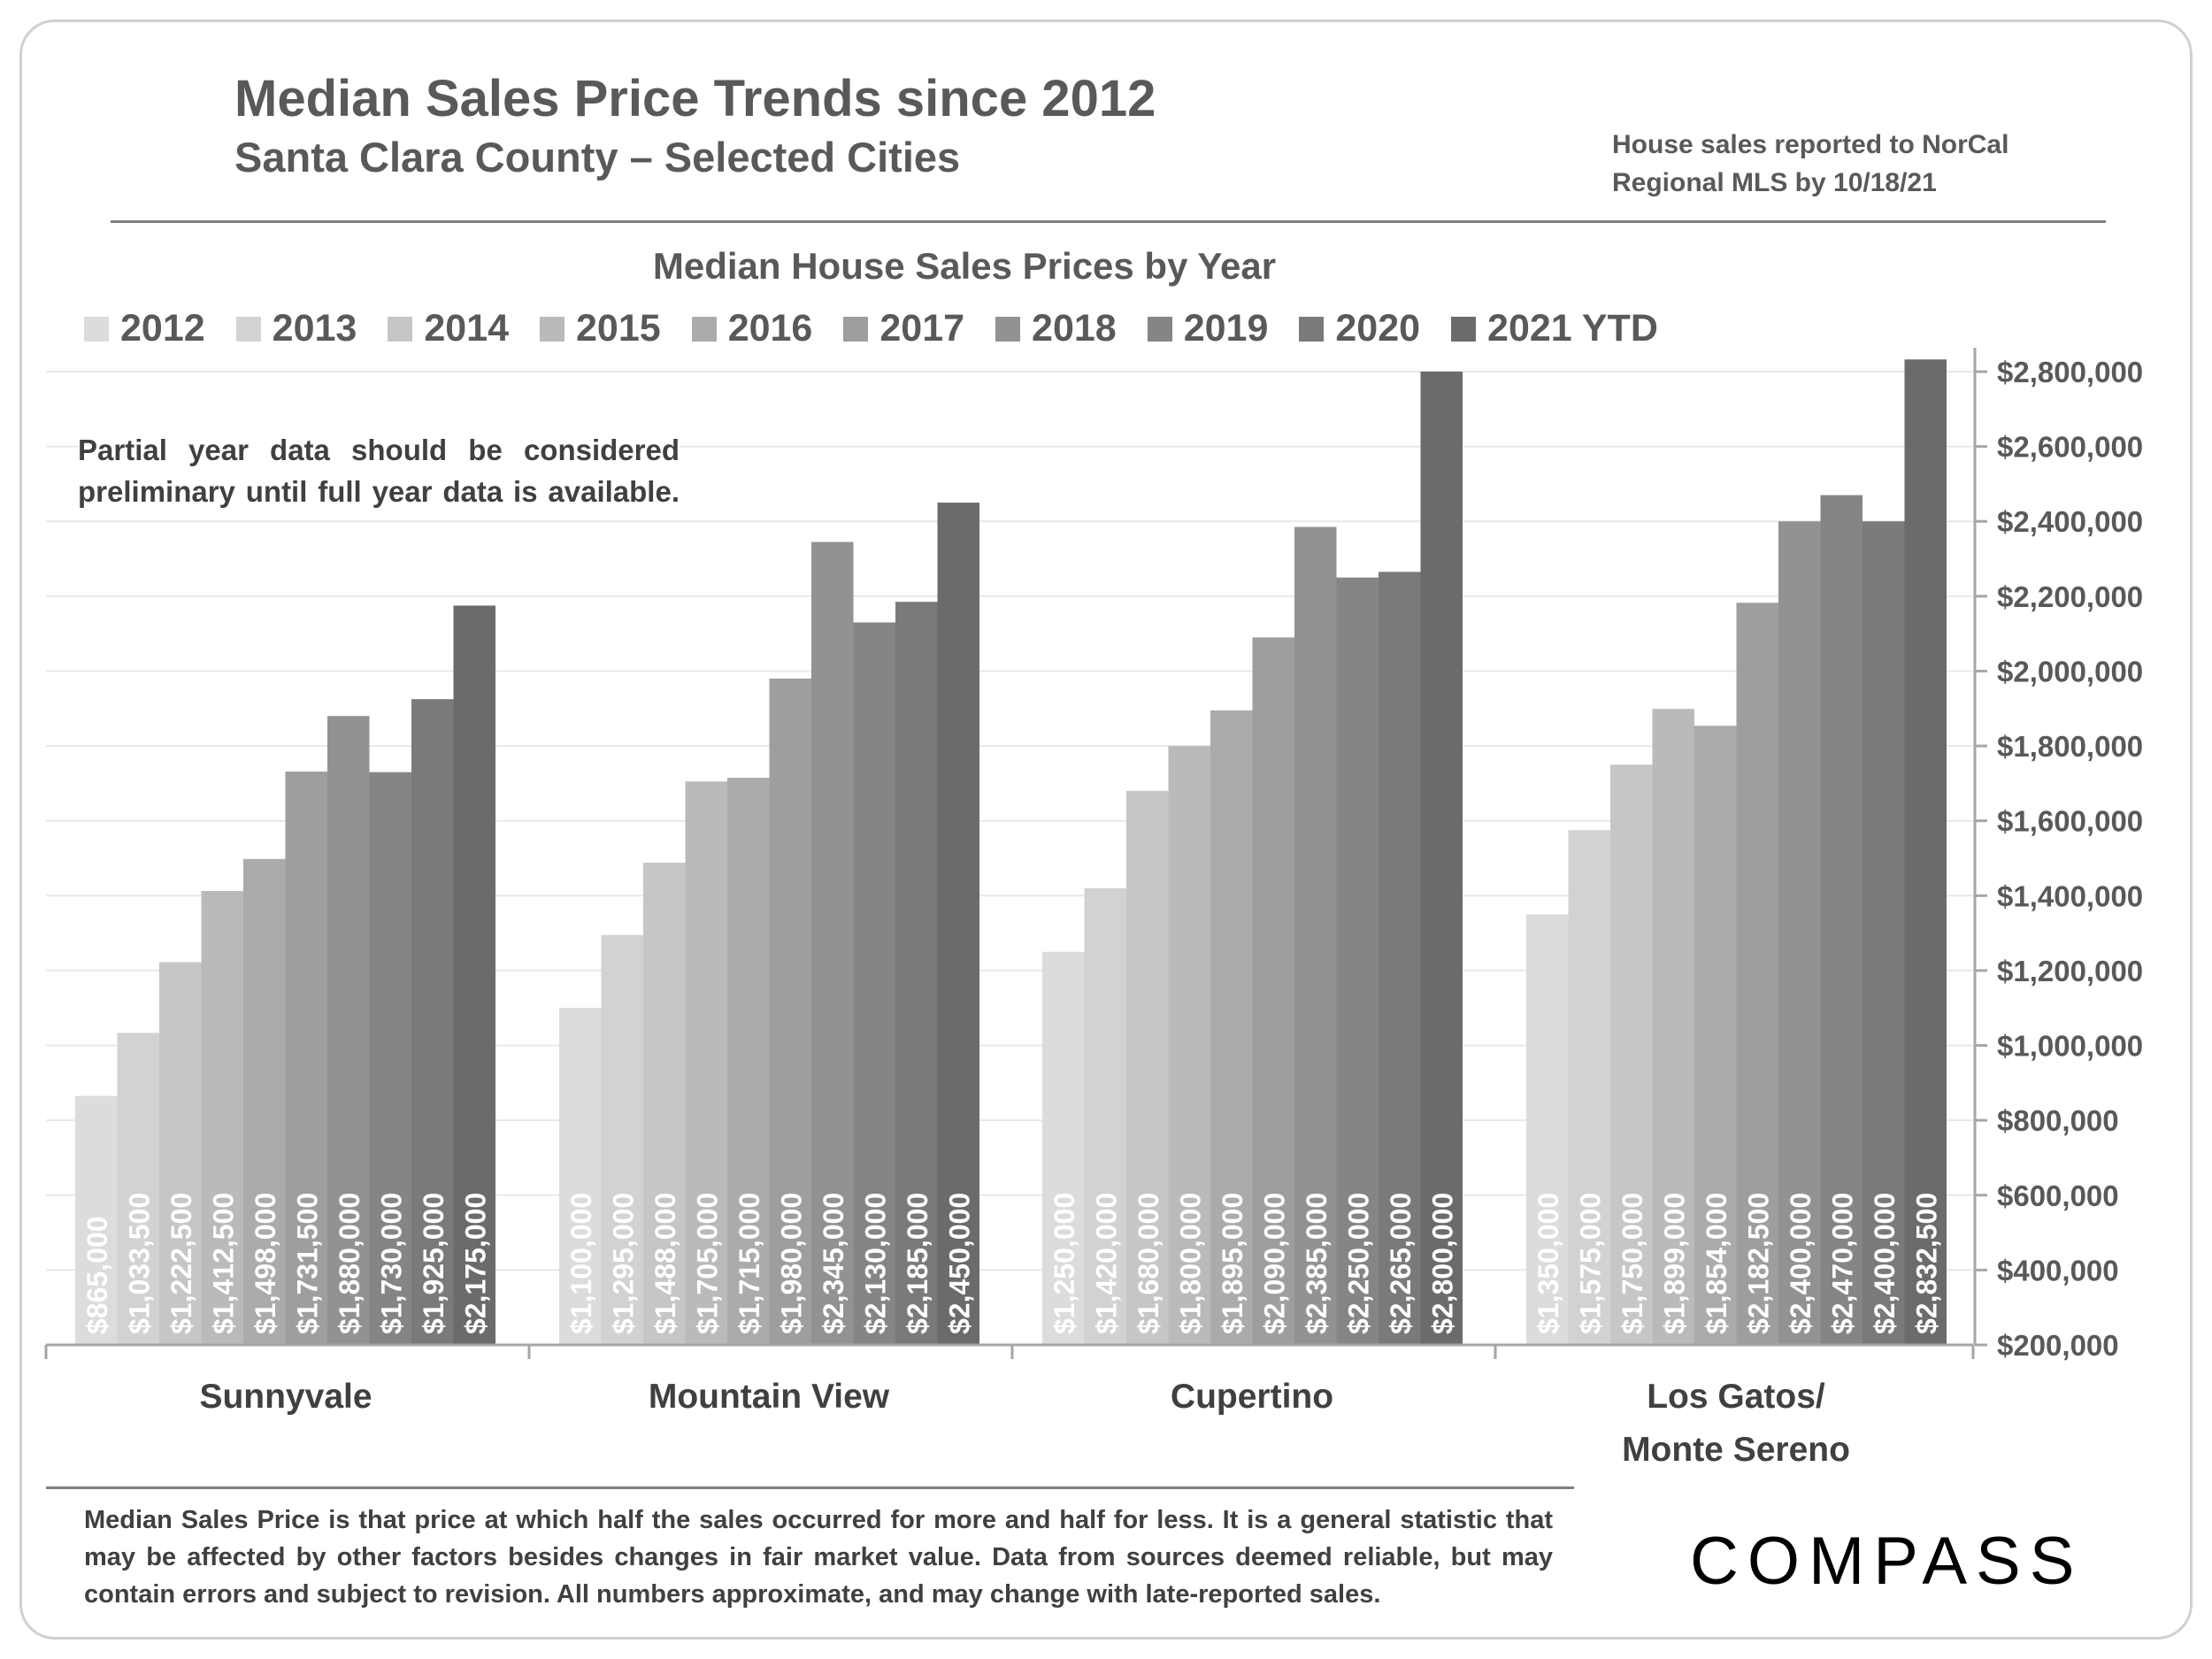  I want to click on bar-value-label: $2,385,000, so click(1317, 1264).